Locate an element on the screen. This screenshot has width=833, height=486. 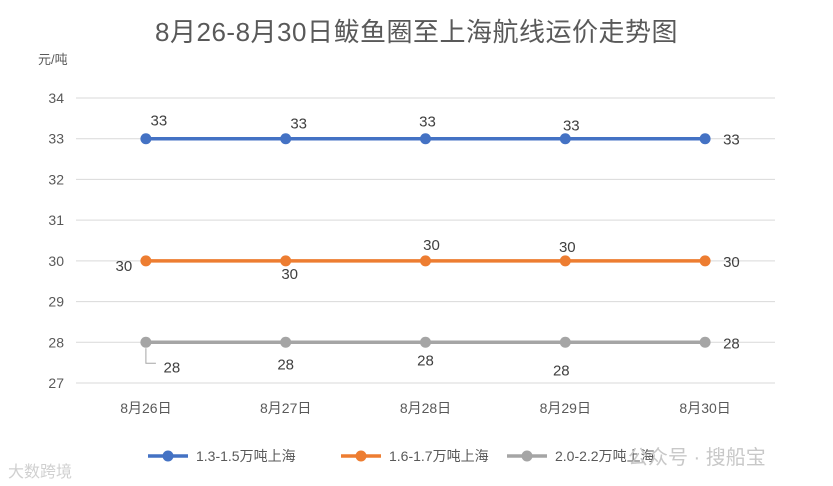
legend-label: 2.0-2.2万吨上海 is located at coordinates (605, 456).